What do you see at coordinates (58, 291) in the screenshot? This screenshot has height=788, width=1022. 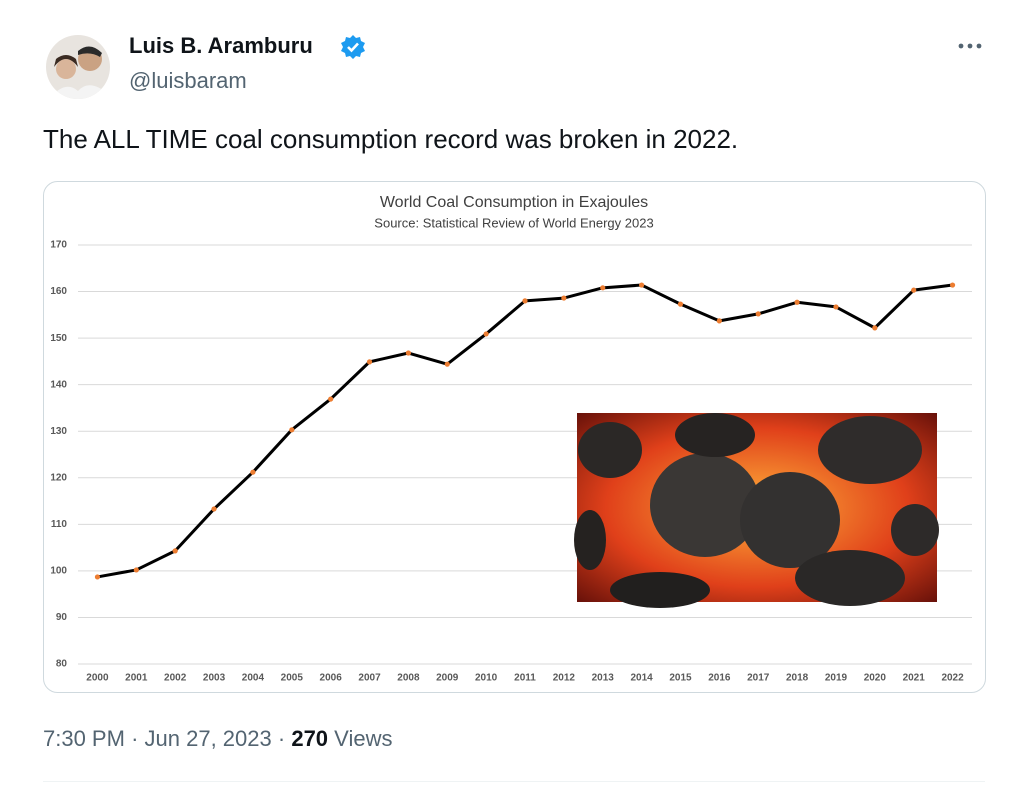 I see `y-tick-label: 160` at bounding box center [58, 291].